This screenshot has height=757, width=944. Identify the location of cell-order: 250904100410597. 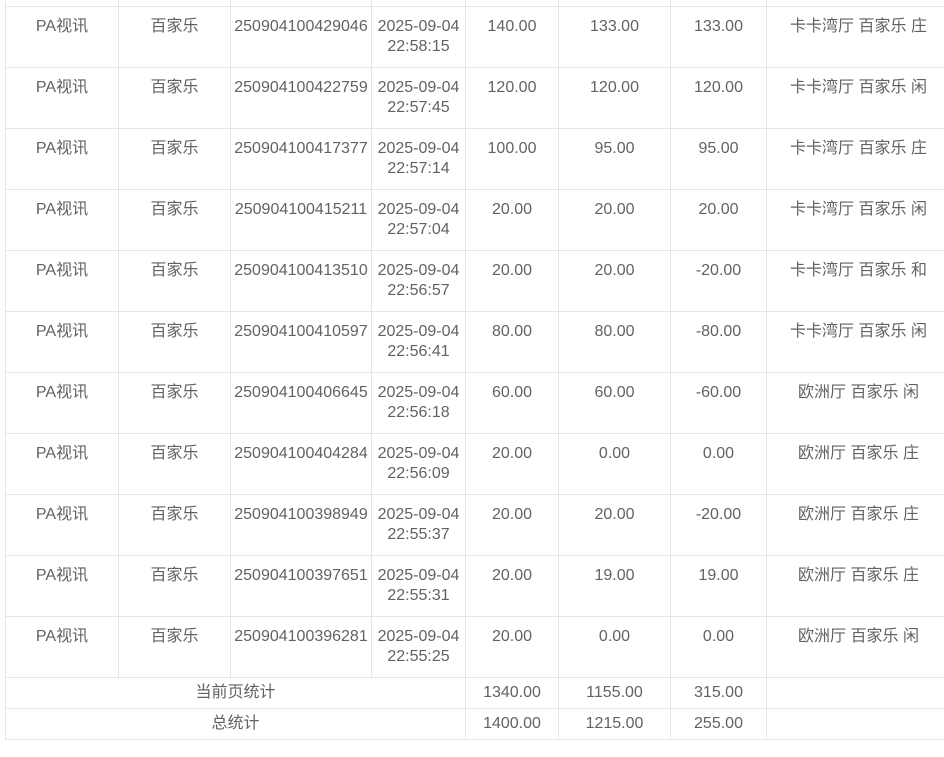
(301, 342).